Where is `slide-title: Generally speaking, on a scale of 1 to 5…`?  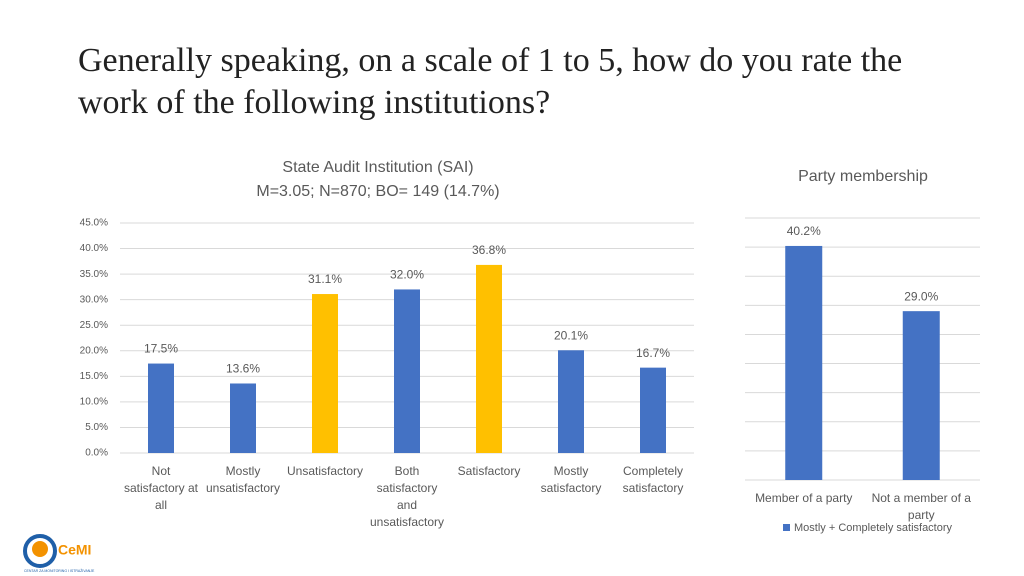
slide-title: Generally speaking, on a scale of 1 to 5… is located at coordinates (490, 81).